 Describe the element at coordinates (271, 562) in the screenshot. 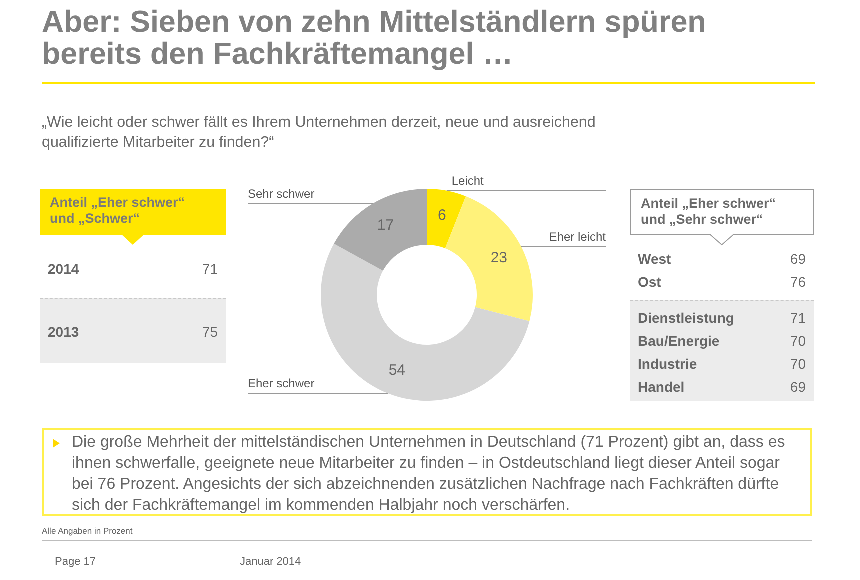

I see `text: Januar 2014` at that location.